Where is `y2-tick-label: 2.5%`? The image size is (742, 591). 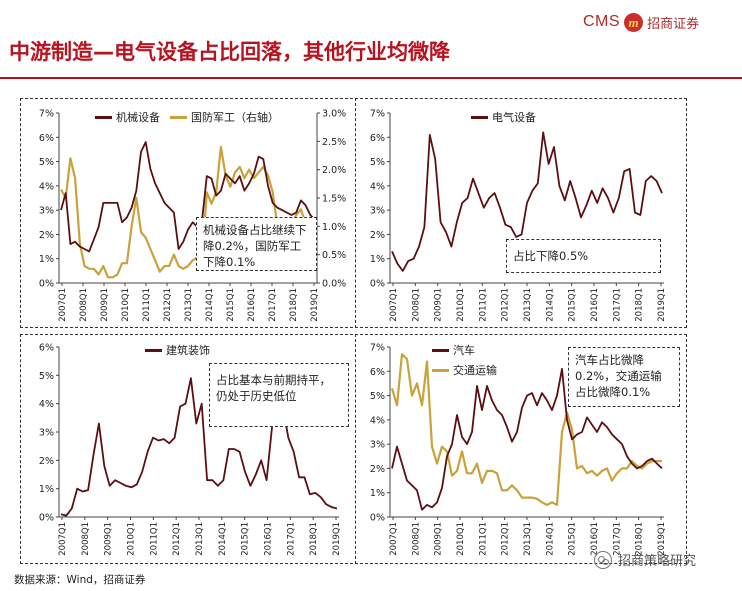 y2-tick-label: 2.5% is located at coordinates (334, 142).